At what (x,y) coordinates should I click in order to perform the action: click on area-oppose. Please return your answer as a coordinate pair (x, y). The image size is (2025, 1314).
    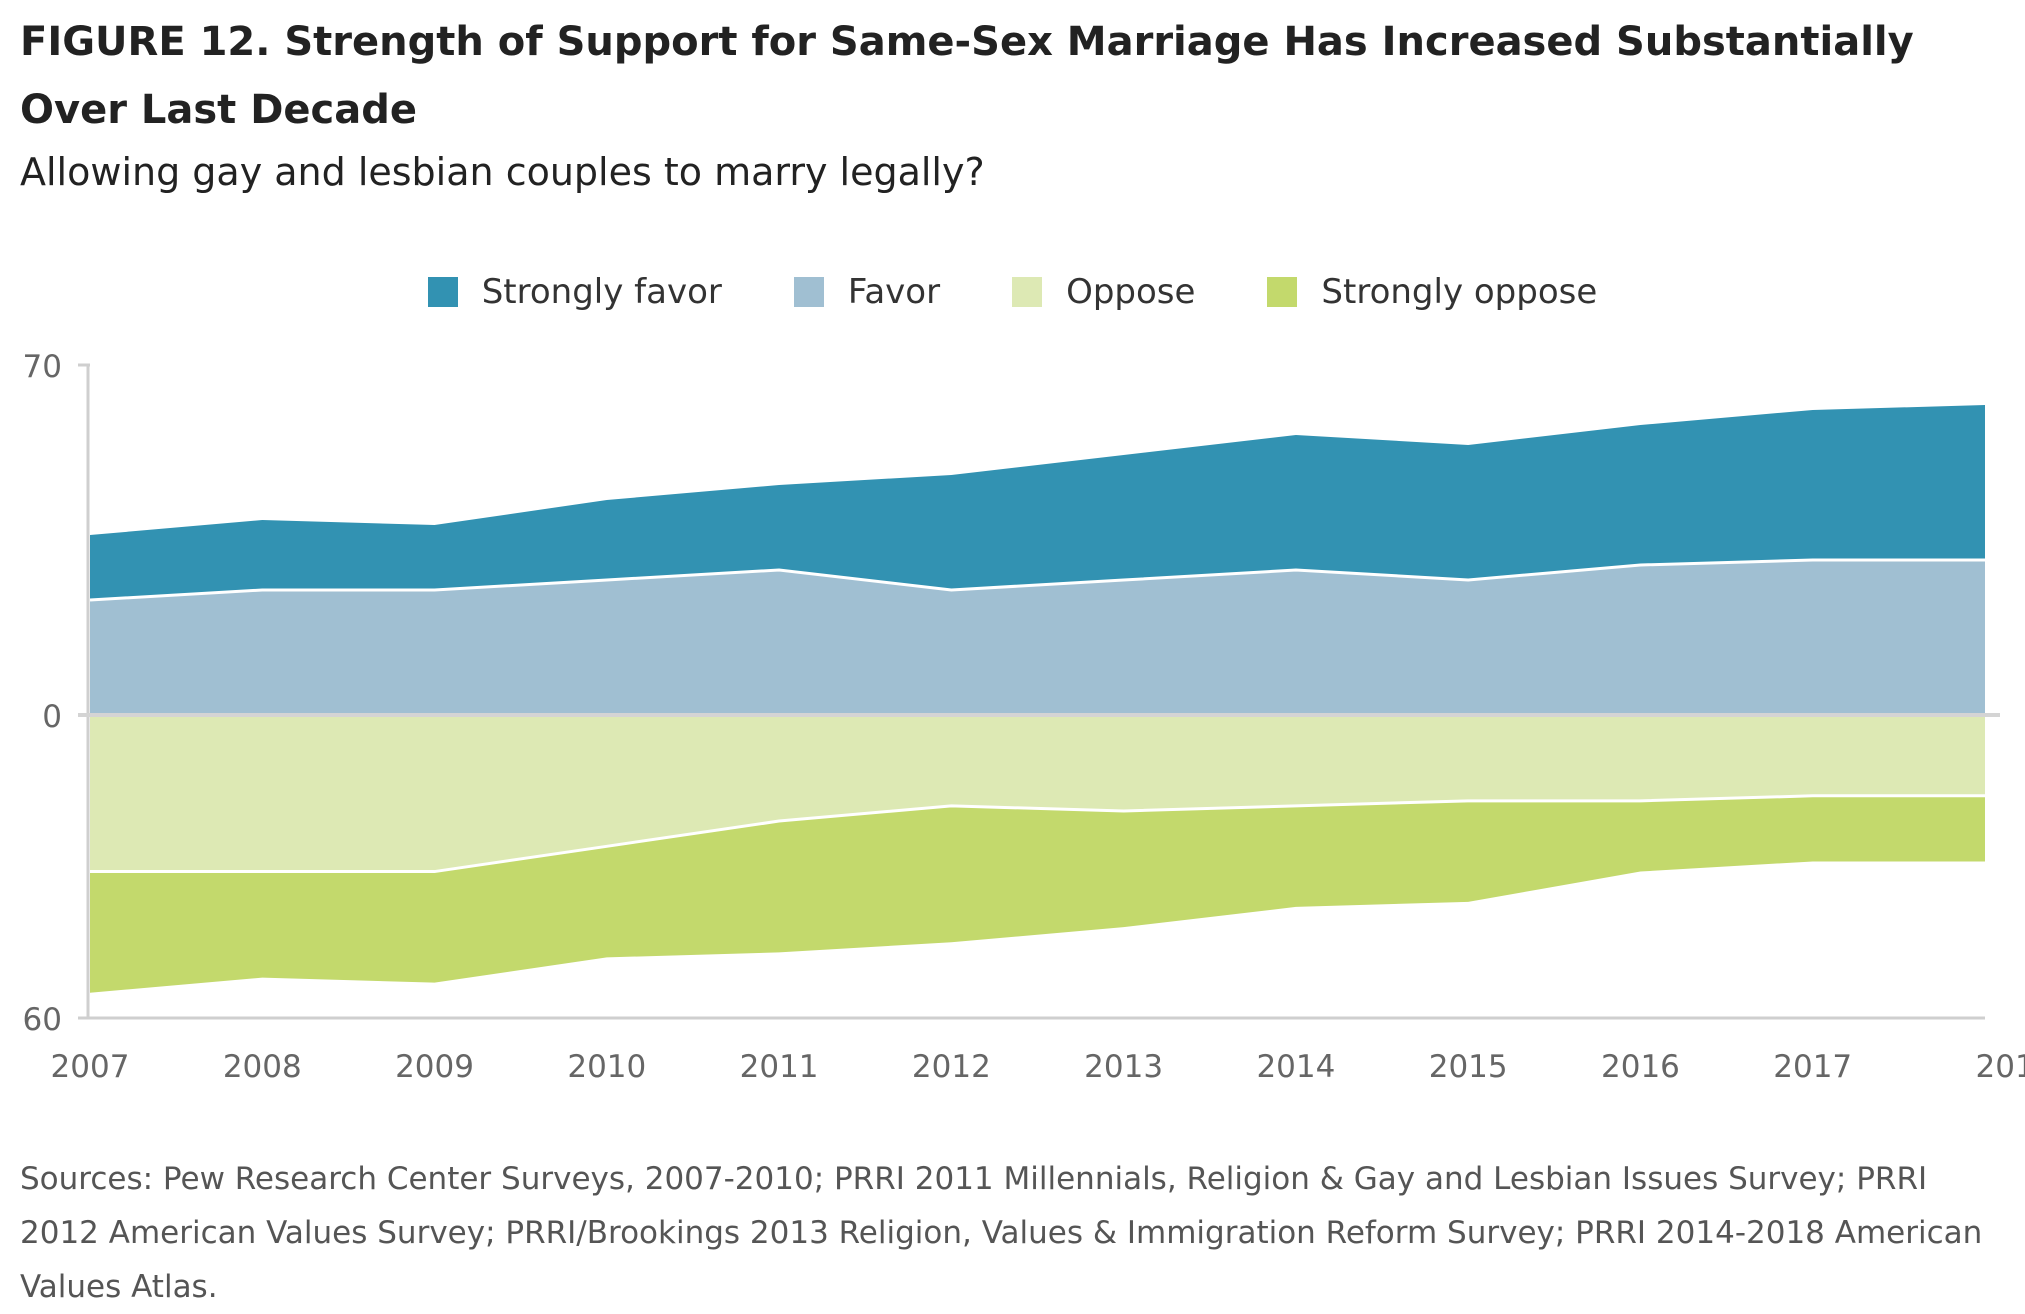
    Looking at the image, I should click on (1037, 793).